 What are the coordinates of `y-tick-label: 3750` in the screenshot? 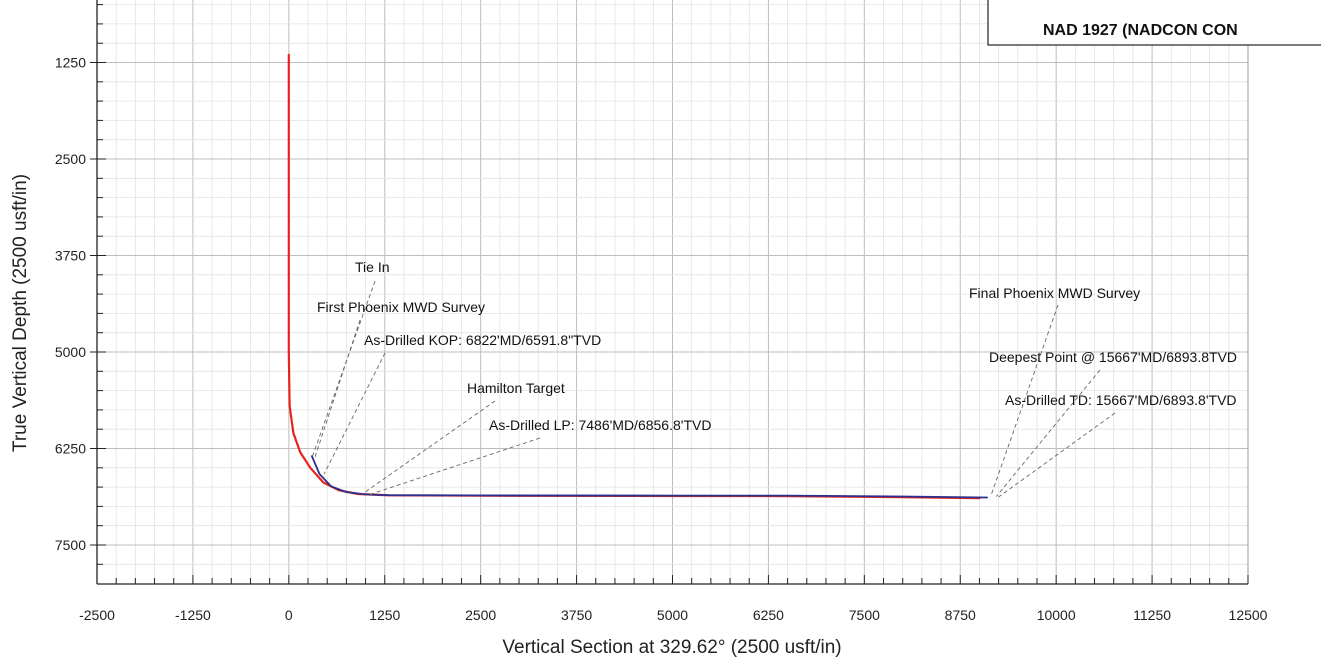 It's located at (70, 256).